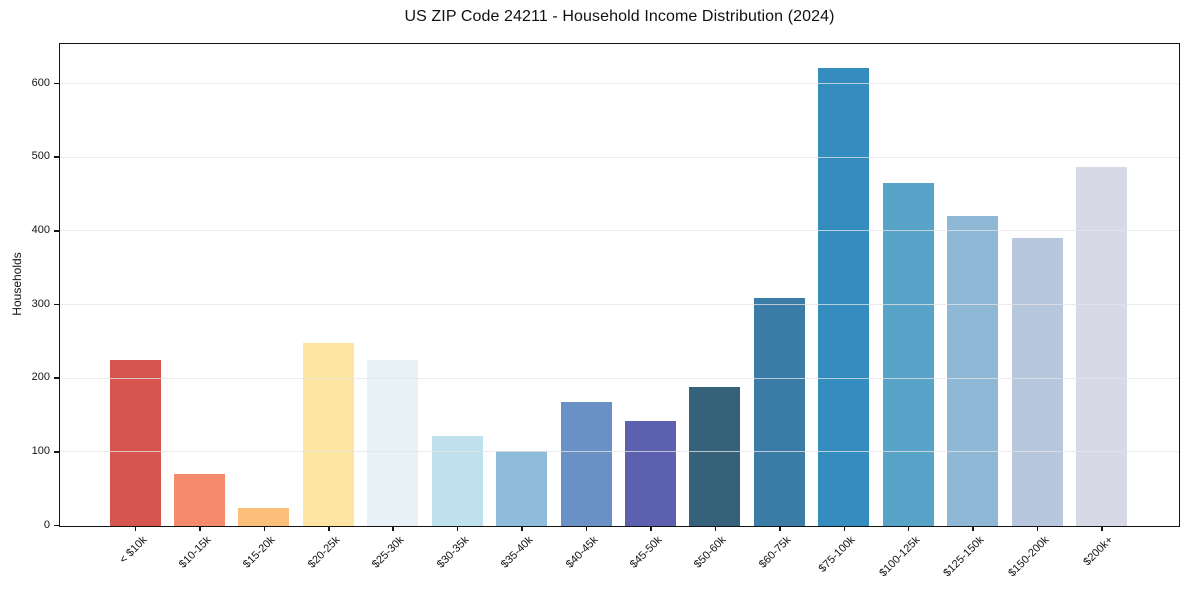 The image size is (1189, 590). What do you see at coordinates (46, 524) in the screenshot?
I see `y-tick-label: 0` at bounding box center [46, 524].